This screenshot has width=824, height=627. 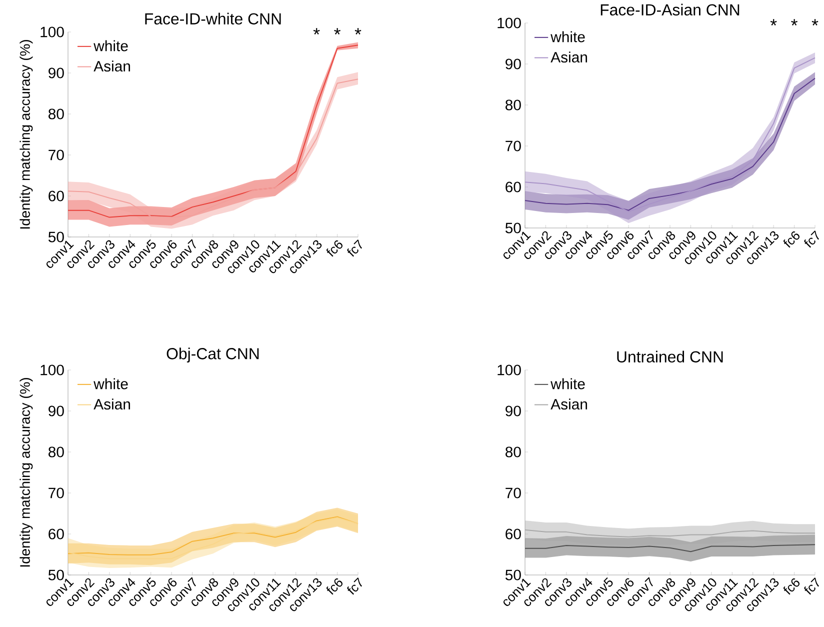 I want to click on chart-title: Face-ID-Asian CNN, so click(x=670, y=10).